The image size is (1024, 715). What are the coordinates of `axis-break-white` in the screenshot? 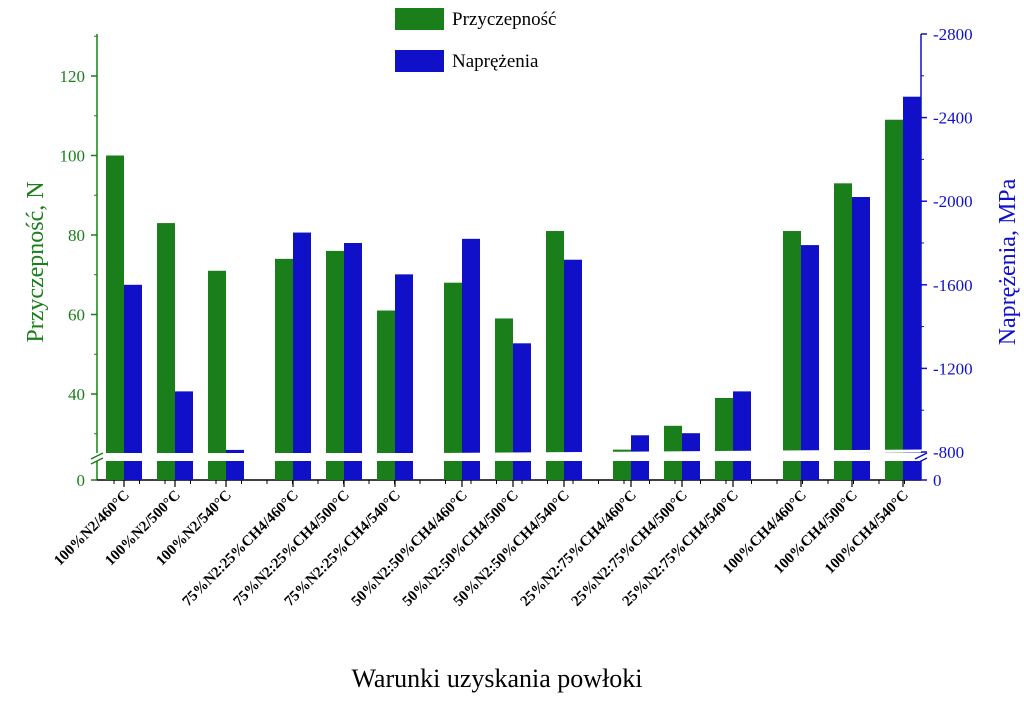 It's located at (509, 454).